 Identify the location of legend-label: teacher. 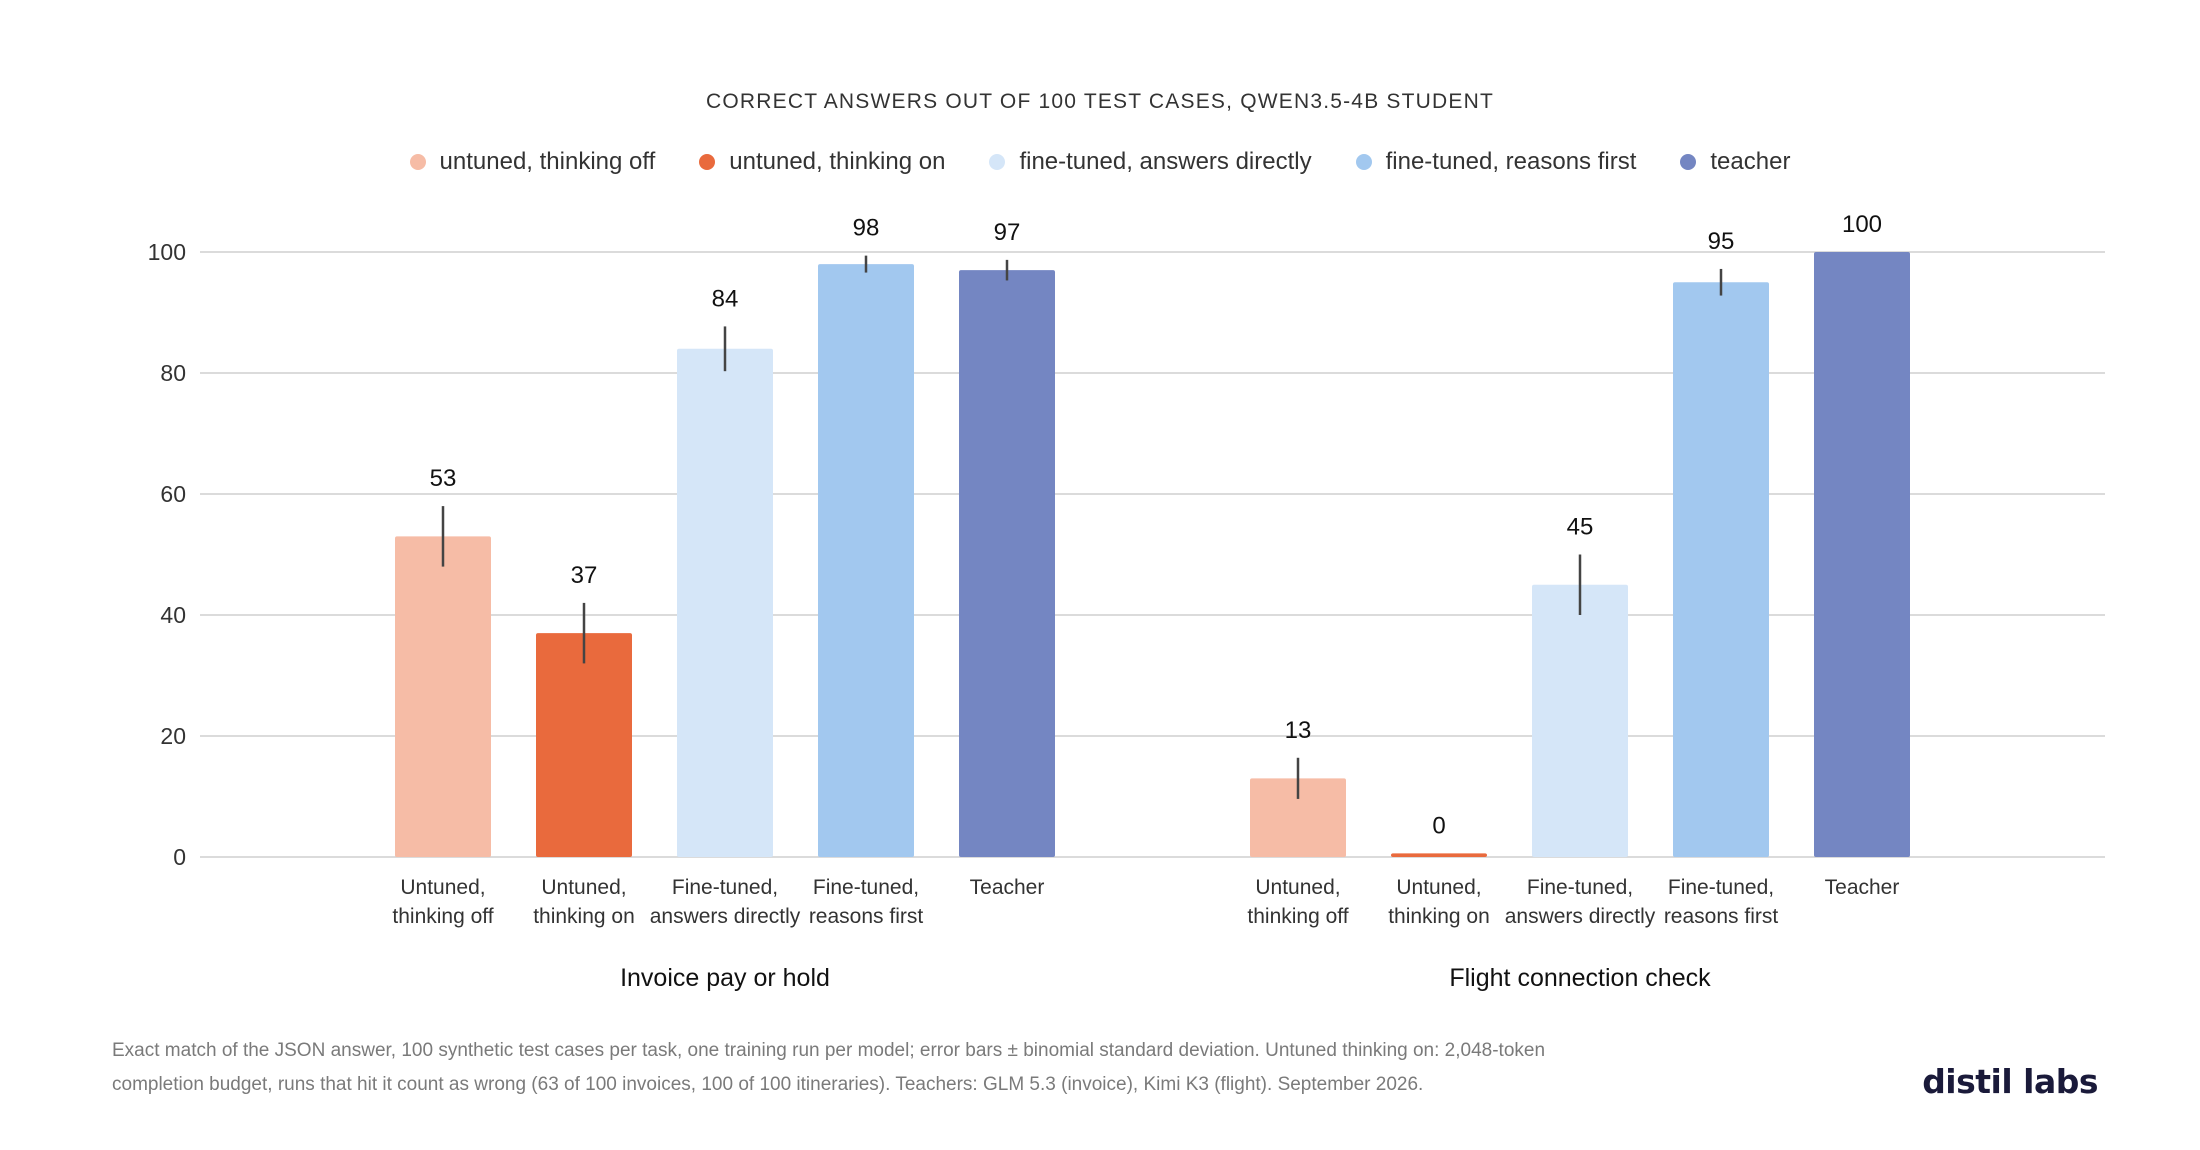
(1750, 161).